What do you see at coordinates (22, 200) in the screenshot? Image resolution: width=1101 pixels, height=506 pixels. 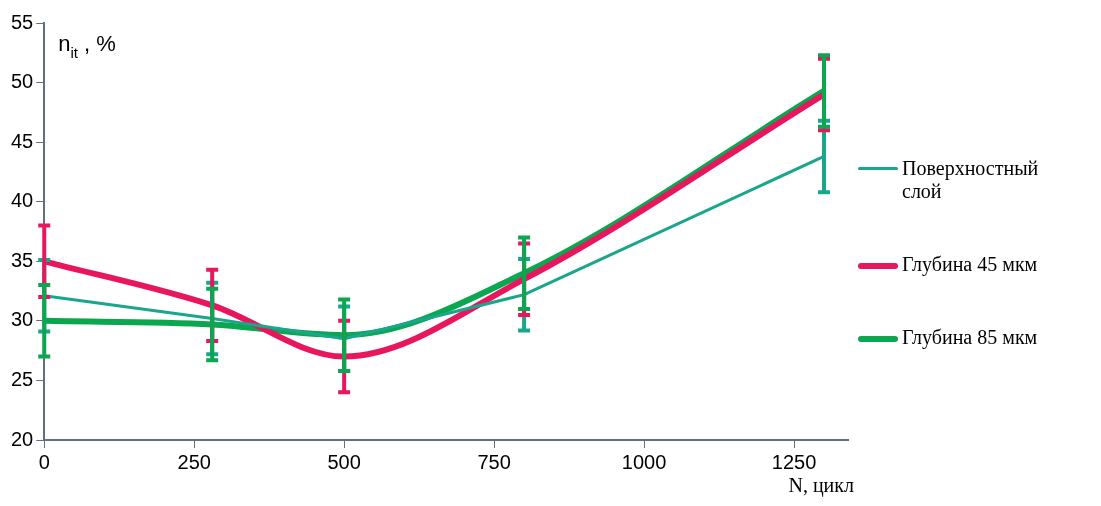 I see `y-tick-label: 40` at bounding box center [22, 200].